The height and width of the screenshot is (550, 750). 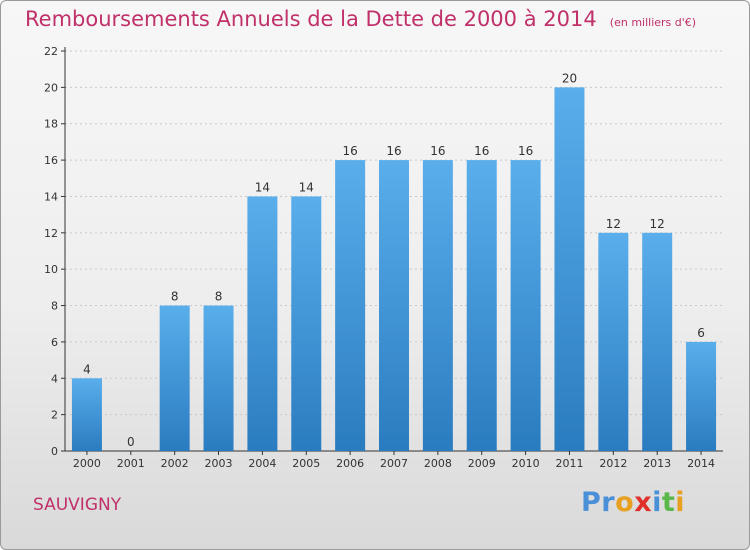 I want to click on y-tick-label: 4, so click(x=54, y=378).